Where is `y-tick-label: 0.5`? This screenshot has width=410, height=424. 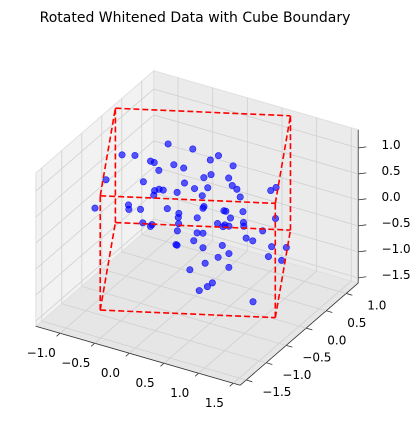 y-tick-label: 0.5 is located at coordinates (356, 323).